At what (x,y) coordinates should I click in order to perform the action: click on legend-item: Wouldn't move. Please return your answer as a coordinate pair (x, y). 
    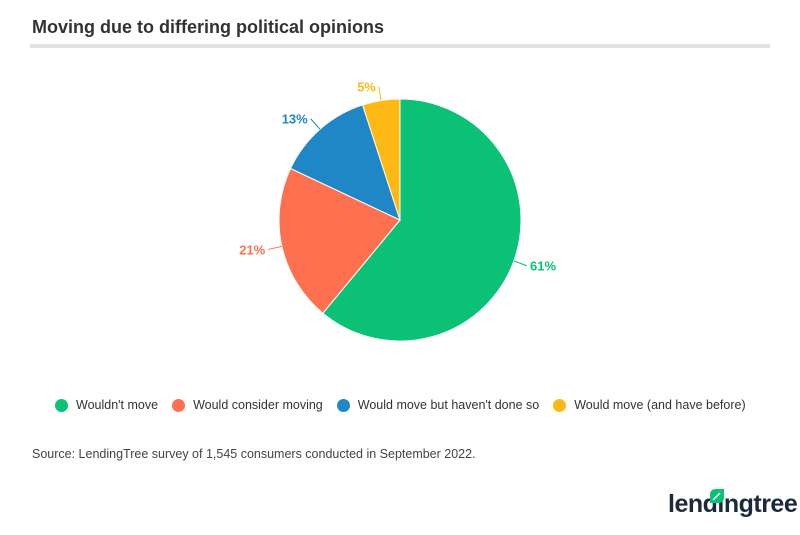
    Looking at the image, I should click on (106, 405).